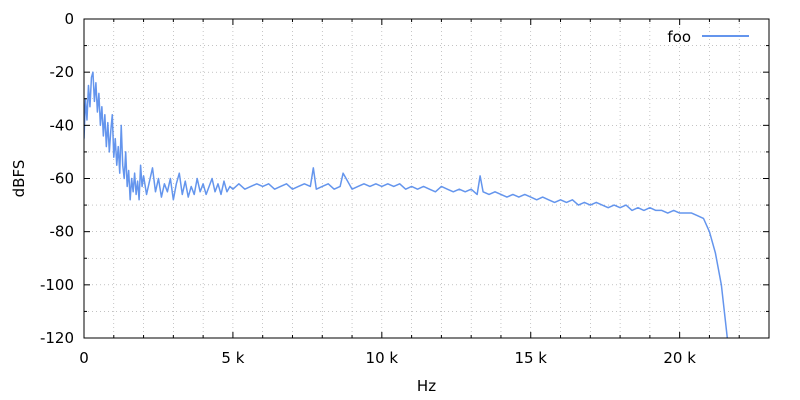 The width and height of the screenshot is (800, 400). What do you see at coordinates (232, 358) in the screenshot?
I see `x-tick-label: 5 k` at bounding box center [232, 358].